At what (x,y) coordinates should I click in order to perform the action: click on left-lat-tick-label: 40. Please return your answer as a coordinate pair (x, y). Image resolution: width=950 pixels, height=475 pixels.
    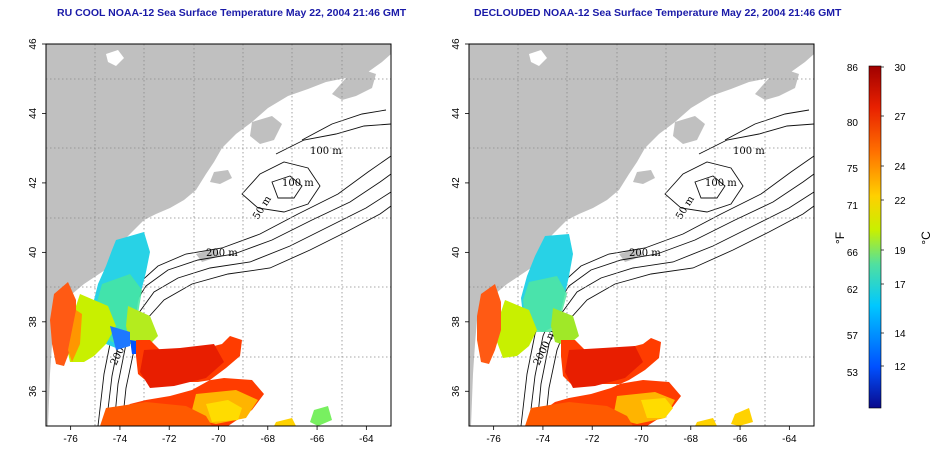
    Looking at the image, I should click on (33, 252).